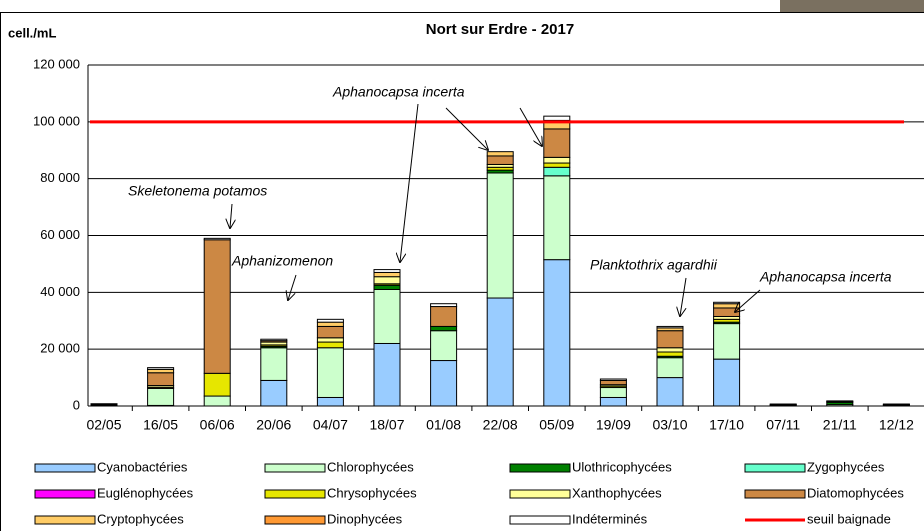 This screenshot has width=924, height=531. Describe the element at coordinates (443, 425) in the screenshot. I see `x-tick-label: 01/08` at that location.